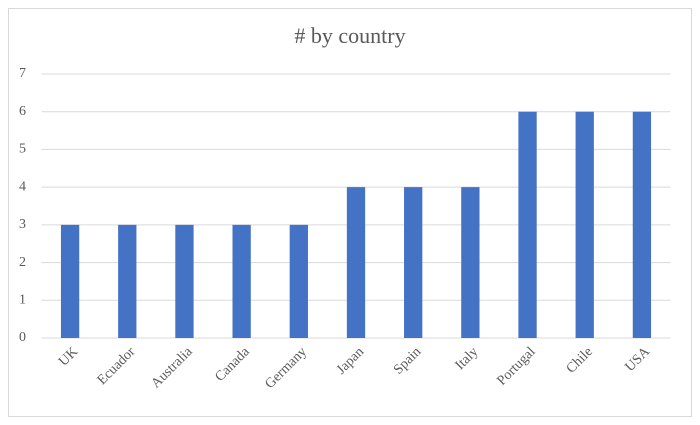 This screenshot has width=700, height=425. What do you see at coordinates (22, 300) in the screenshot?
I see `y-tick-label: 1` at bounding box center [22, 300].